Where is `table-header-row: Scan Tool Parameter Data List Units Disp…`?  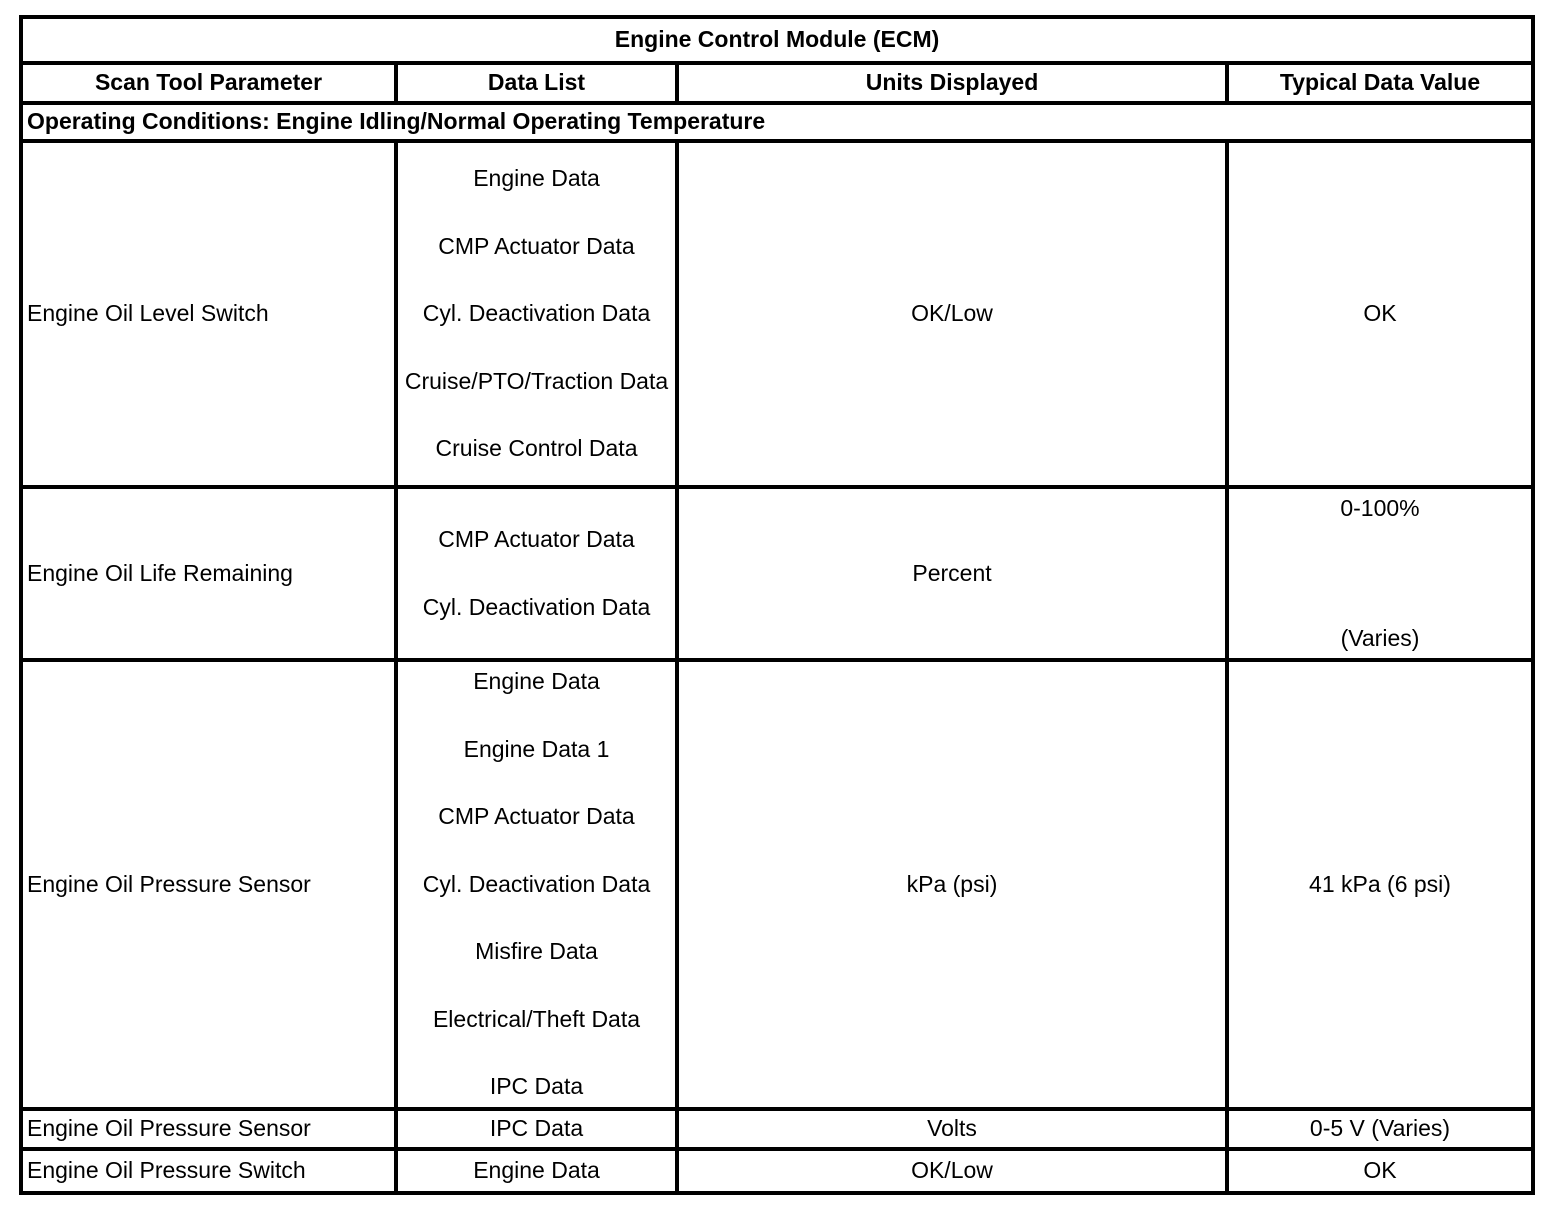 table-header-row: Scan Tool Parameter Data List Units Disp… is located at coordinates (777, 83).